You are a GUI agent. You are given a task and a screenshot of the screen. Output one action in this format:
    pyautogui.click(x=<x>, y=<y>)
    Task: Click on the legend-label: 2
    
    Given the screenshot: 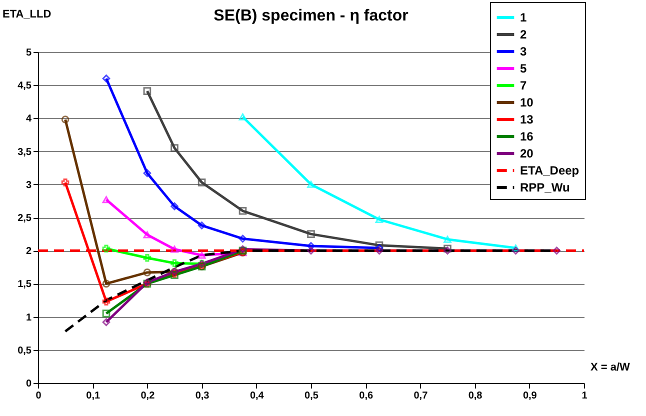 What is the action you would take?
    pyautogui.click(x=523, y=35)
    